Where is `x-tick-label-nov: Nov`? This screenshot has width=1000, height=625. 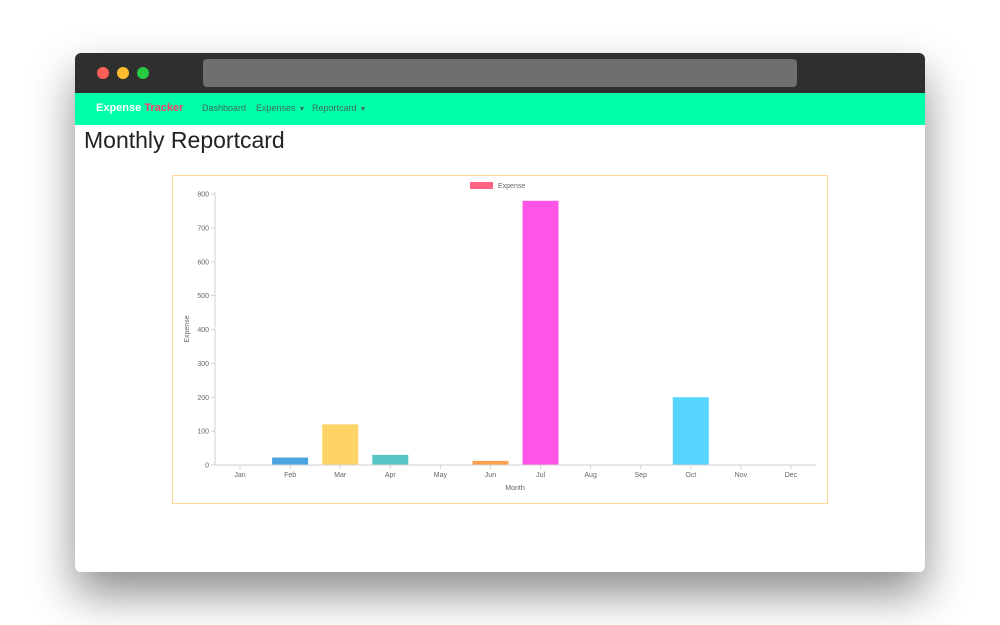
x-tick-label-nov: Nov is located at coordinates (741, 475).